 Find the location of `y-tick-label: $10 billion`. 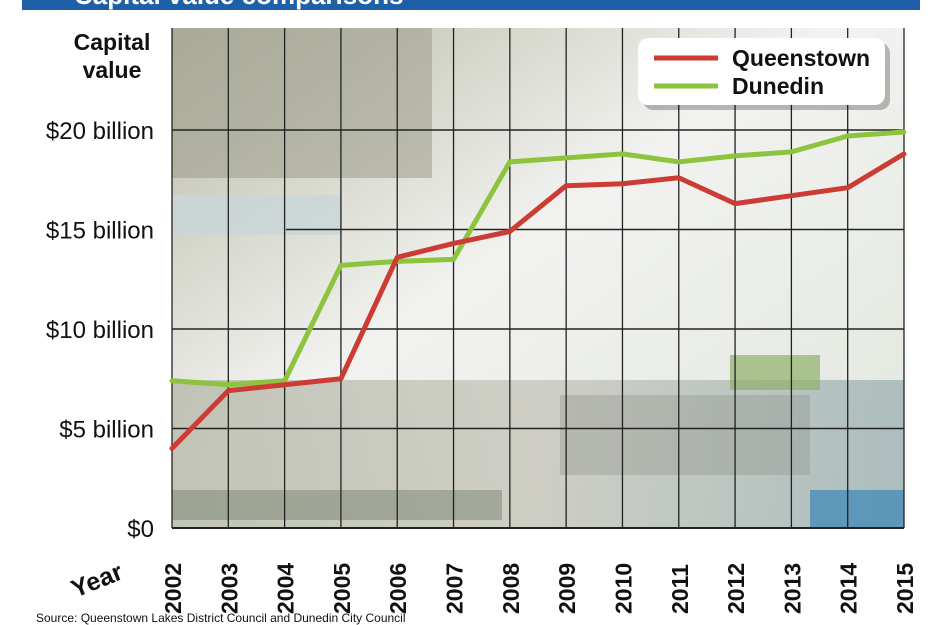

y-tick-label: $10 billion is located at coordinates (100, 330).